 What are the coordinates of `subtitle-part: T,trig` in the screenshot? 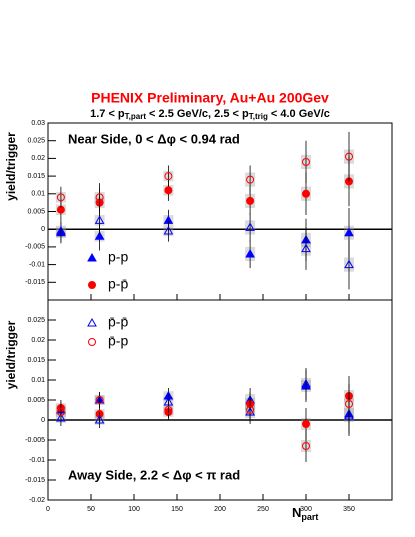 It's located at (258, 116).